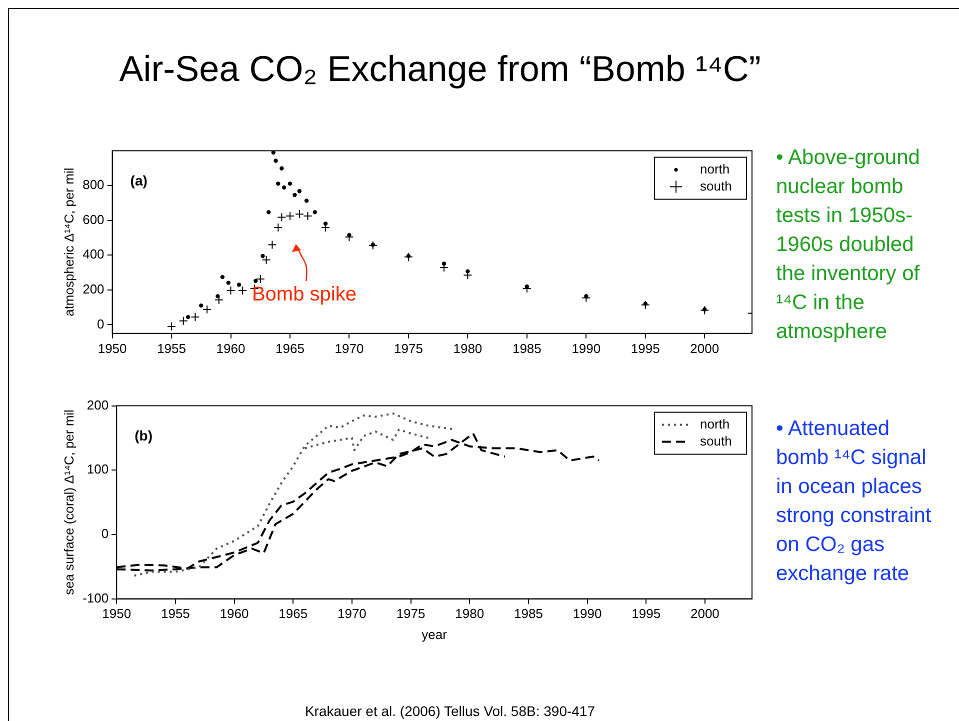 This screenshot has height=721, width=959. Describe the element at coordinates (304, 295) in the screenshot. I see `annotation: Bomb spike` at that location.